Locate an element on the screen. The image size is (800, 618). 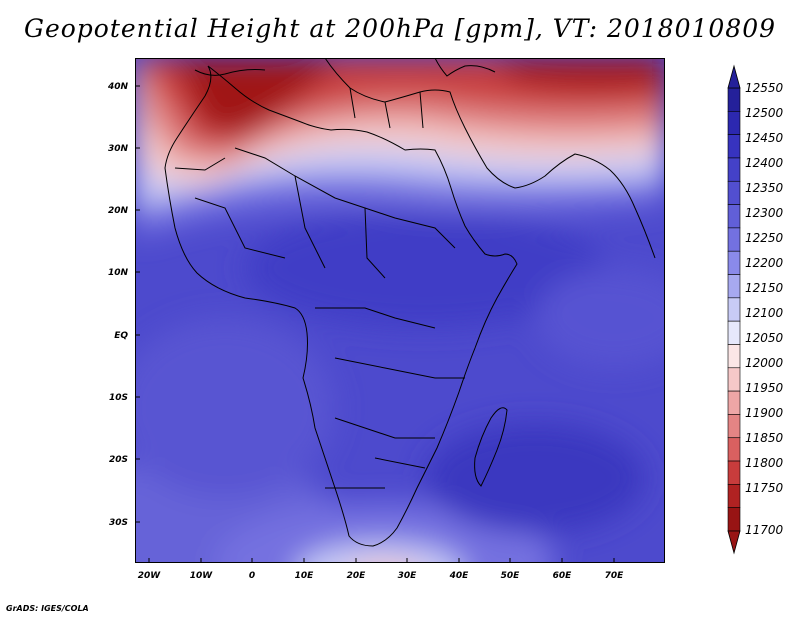
colorbar-label: 12450 is located at coordinates (764, 138).